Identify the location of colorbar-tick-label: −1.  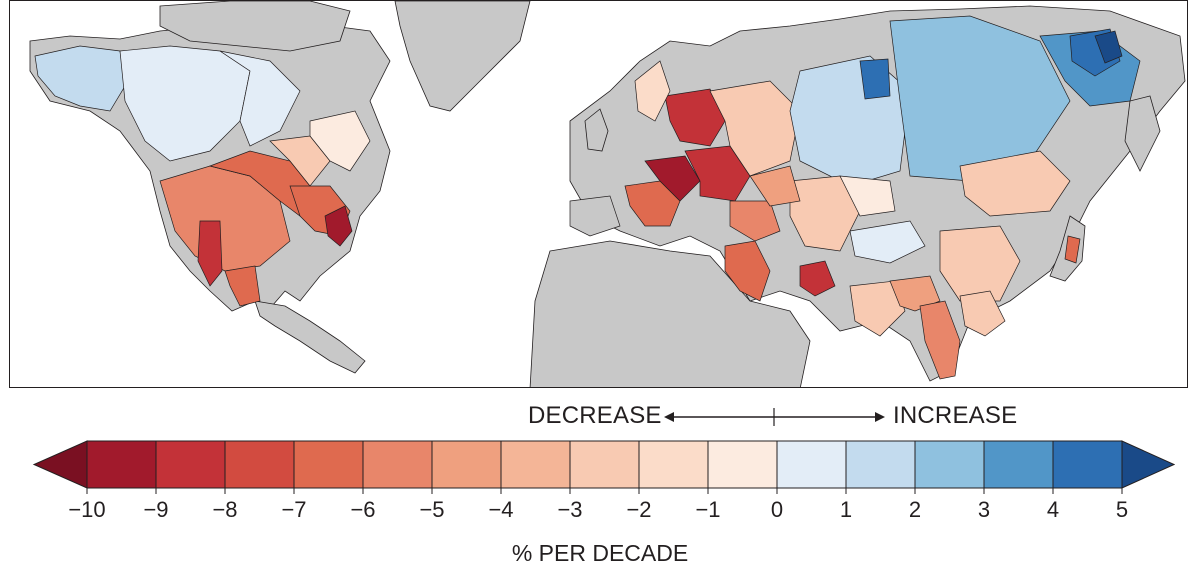
(708, 509).